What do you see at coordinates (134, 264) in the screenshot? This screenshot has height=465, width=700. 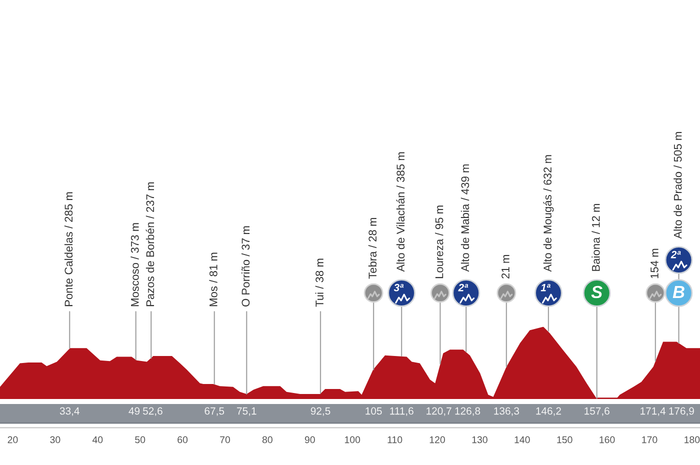 I see `annotation: Moscoso / 373 m` at bounding box center [134, 264].